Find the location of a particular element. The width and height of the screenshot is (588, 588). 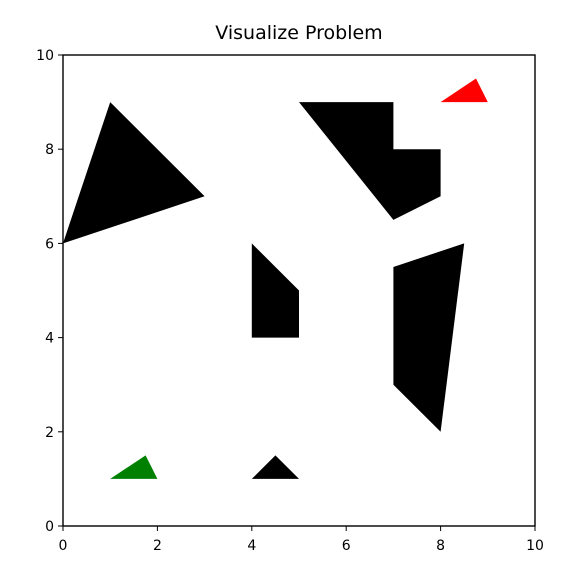

y-axis-ticks: 0 2 4 6 8 10 is located at coordinates (49, 291).